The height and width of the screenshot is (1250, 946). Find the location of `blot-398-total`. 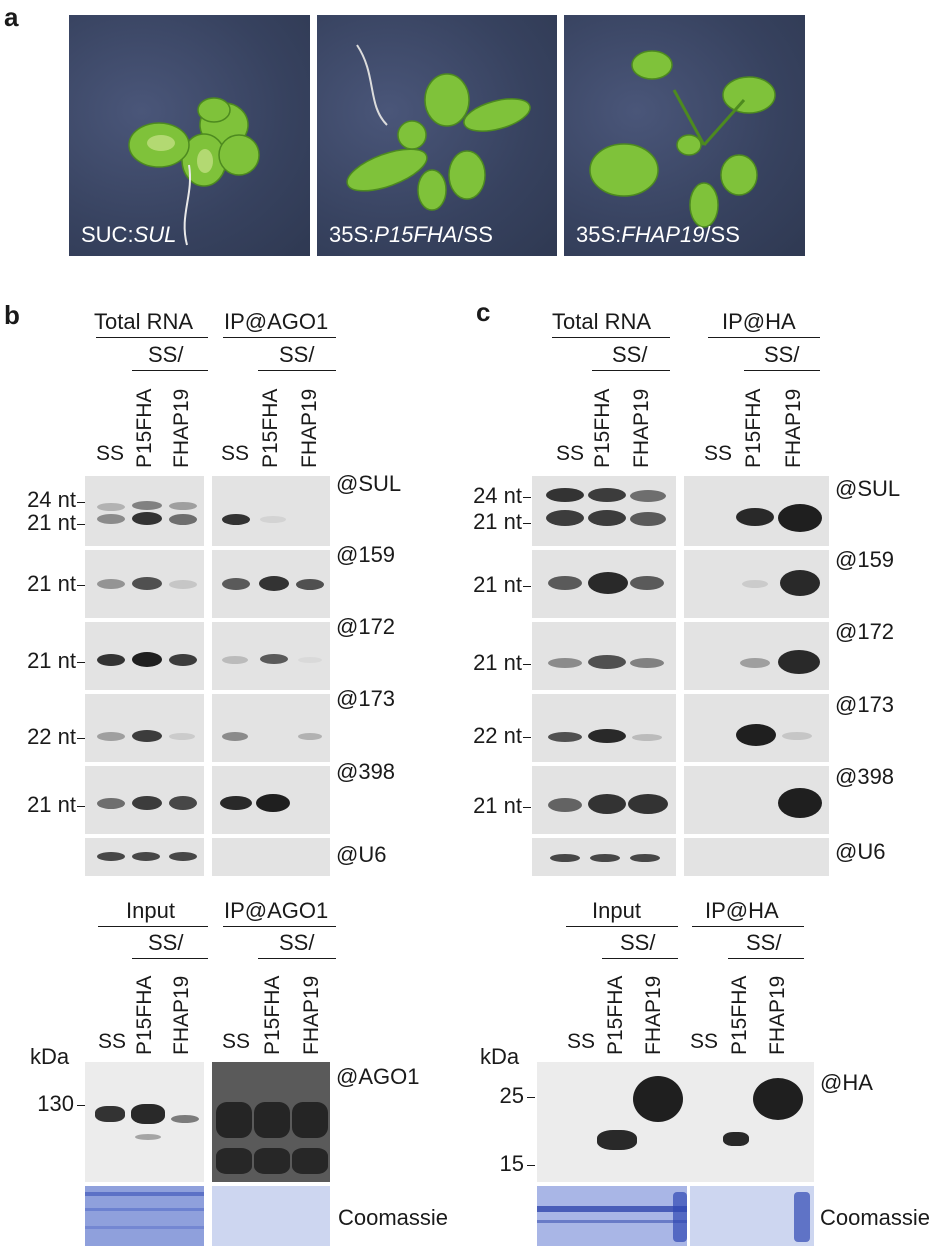

blot-398-total is located at coordinates (604, 800).